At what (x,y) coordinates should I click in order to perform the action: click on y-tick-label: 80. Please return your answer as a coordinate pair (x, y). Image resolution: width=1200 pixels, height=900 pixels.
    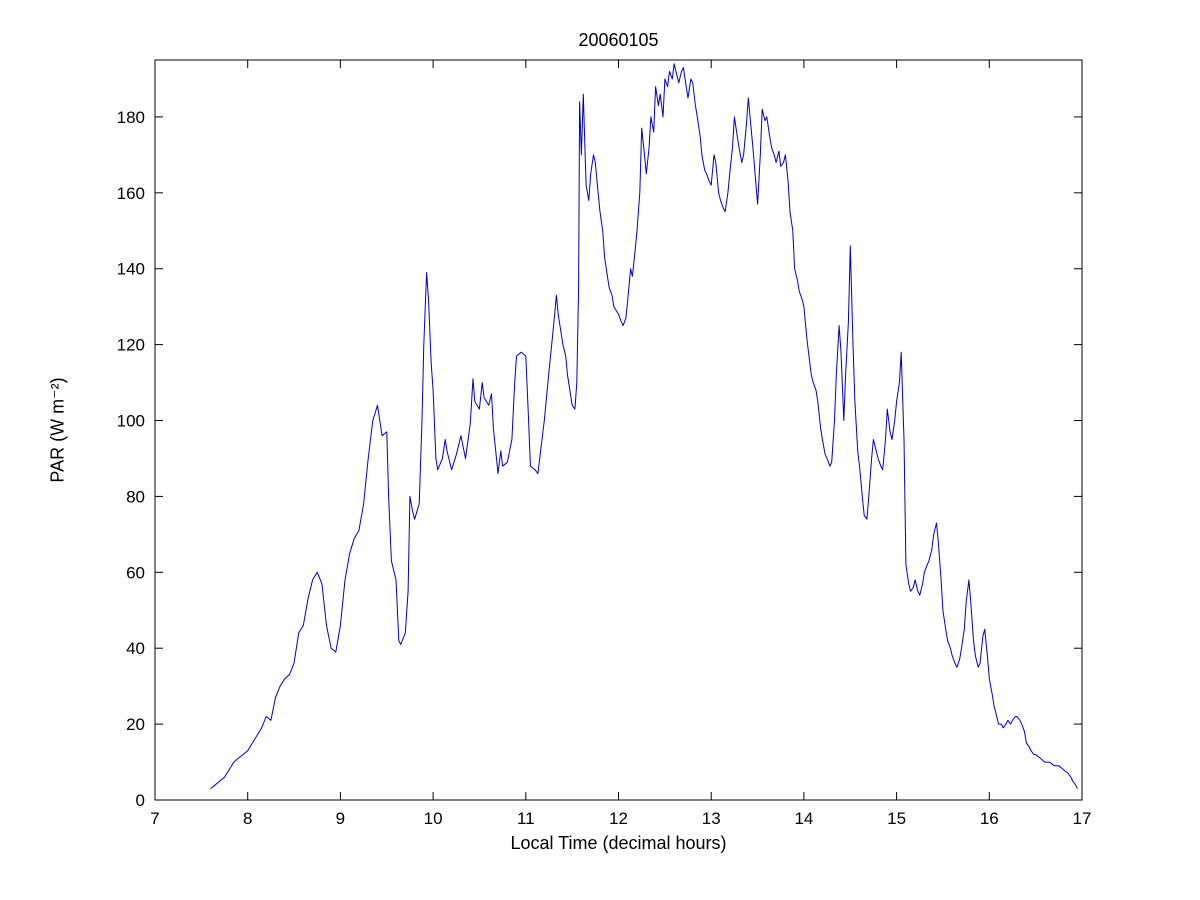
    Looking at the image, I should click on (135, 496).